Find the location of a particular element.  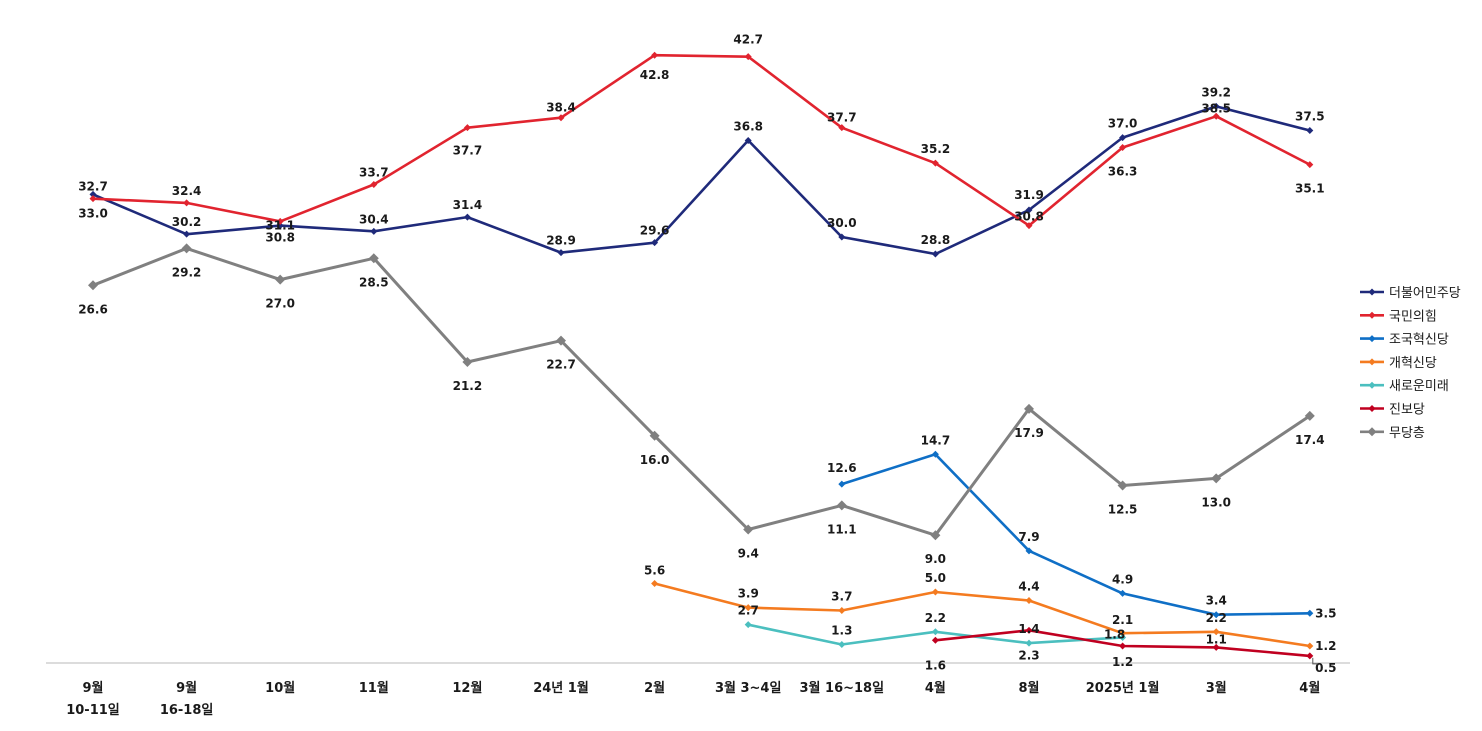

data-label: 35.1 is located at coordinates (1310, 189).